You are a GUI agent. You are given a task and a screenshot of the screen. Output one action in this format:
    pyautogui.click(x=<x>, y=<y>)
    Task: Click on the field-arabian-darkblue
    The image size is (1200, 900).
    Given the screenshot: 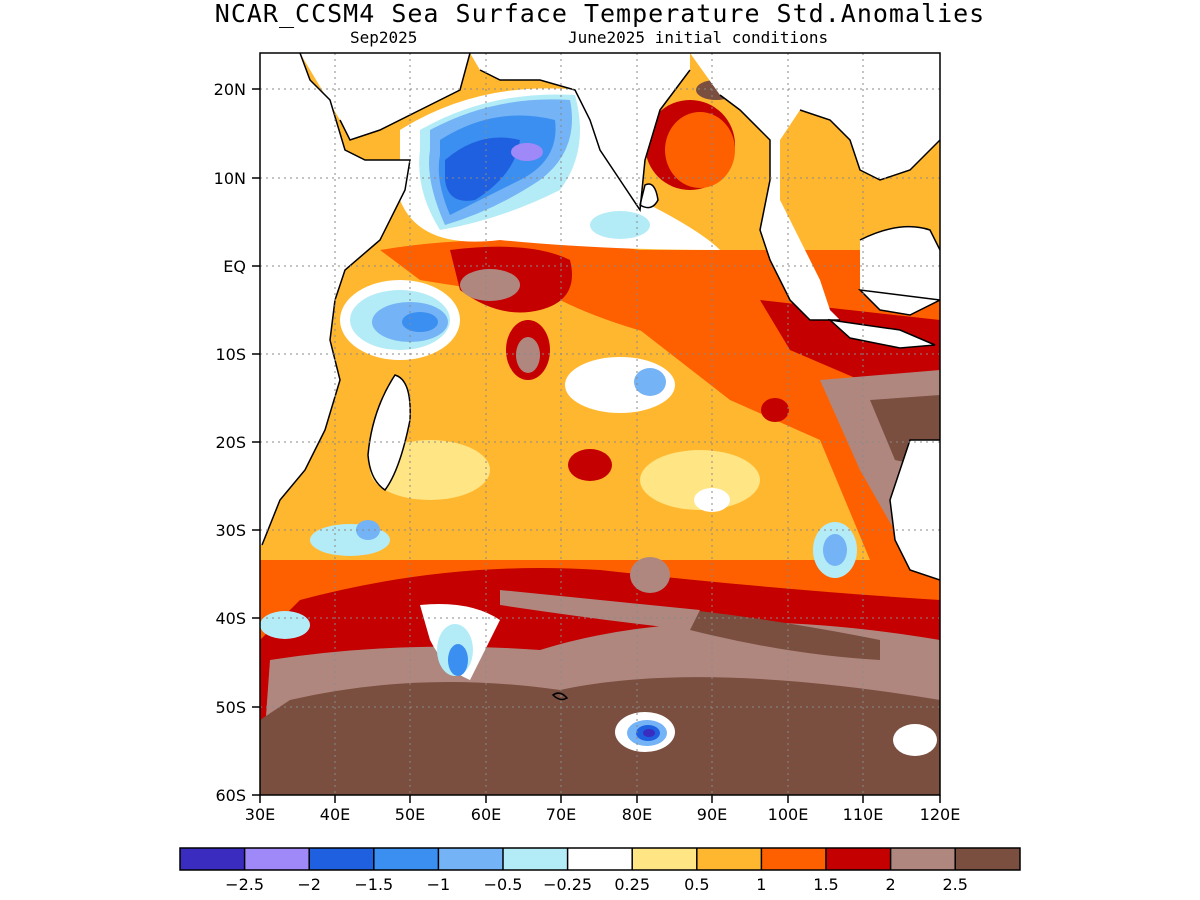 What is the action you would take?
    pyautogui.click(x=482, y=169)
    